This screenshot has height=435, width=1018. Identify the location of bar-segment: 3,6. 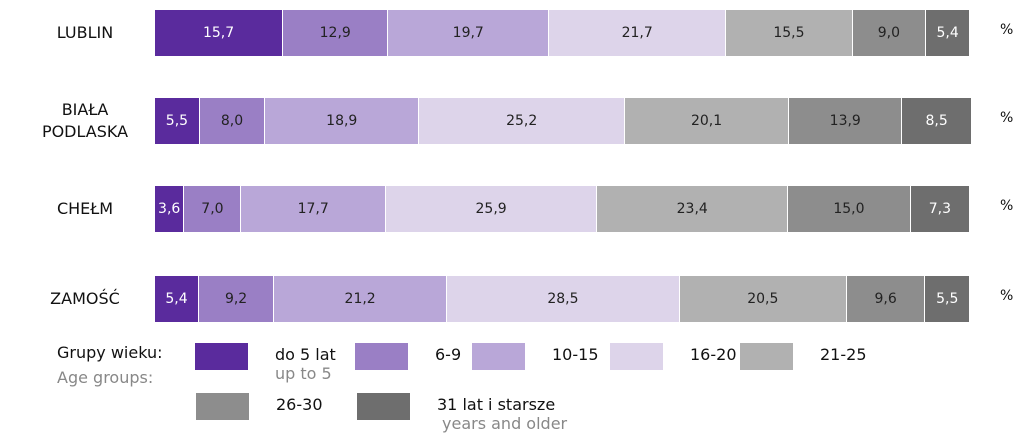
(170, 209).